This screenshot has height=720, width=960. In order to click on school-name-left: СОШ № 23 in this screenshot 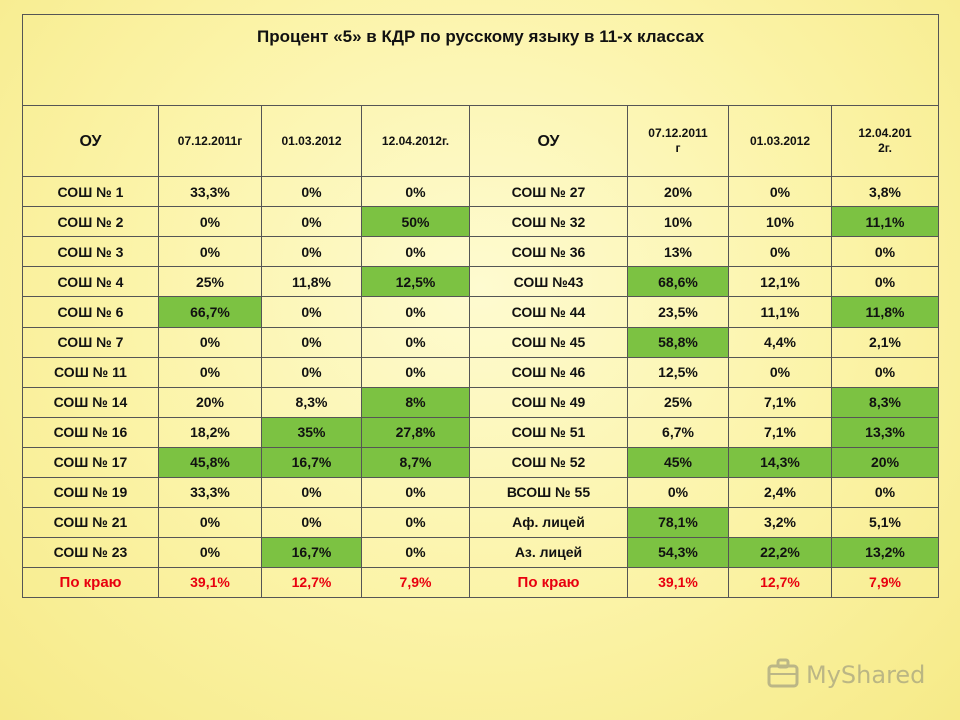, I will do `click(90, 552)`.